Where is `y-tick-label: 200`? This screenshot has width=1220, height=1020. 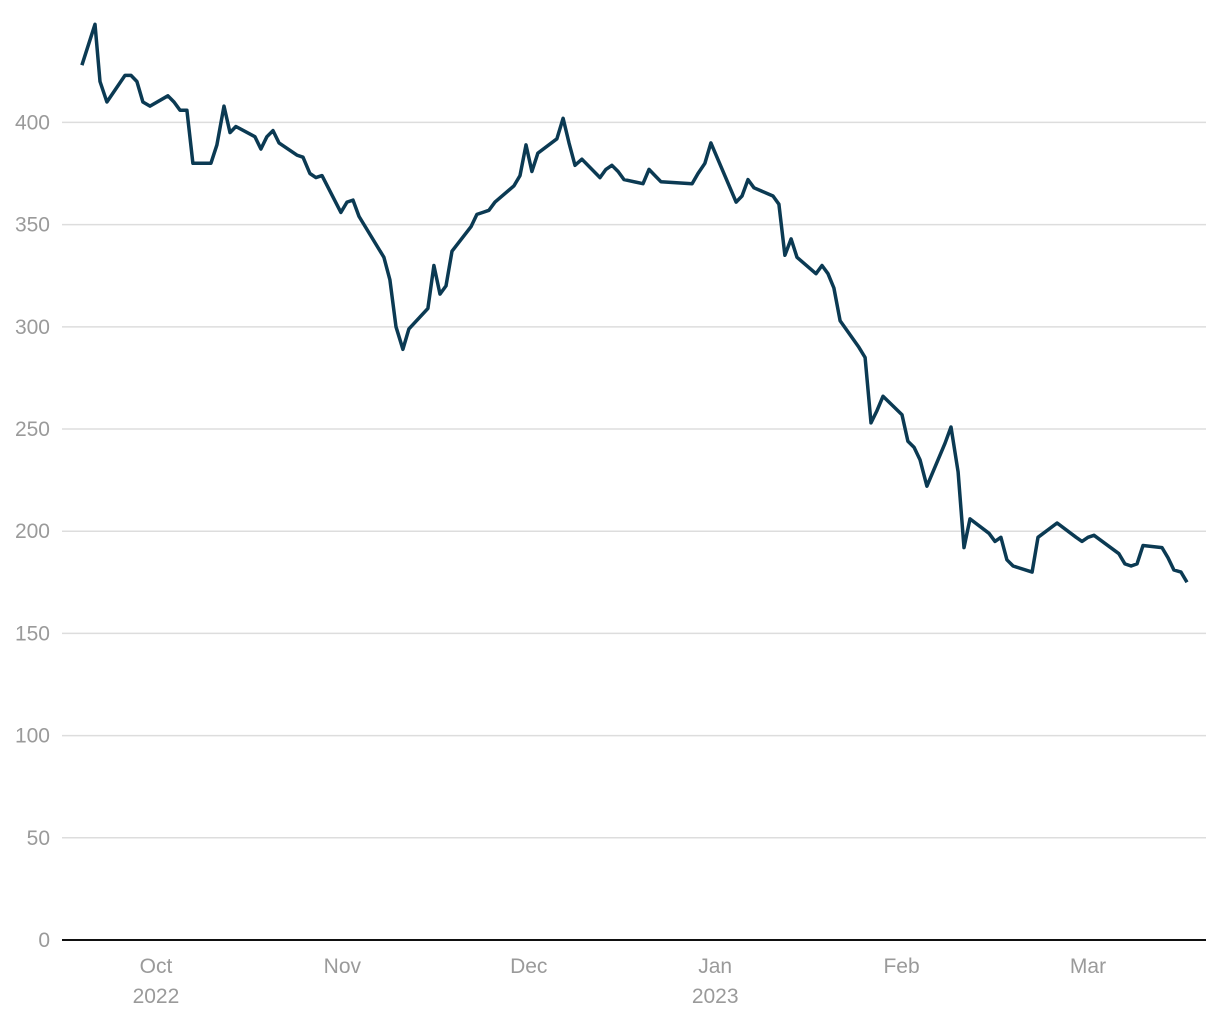
y-tick-label: 200 is located at coordinates (32, 531).